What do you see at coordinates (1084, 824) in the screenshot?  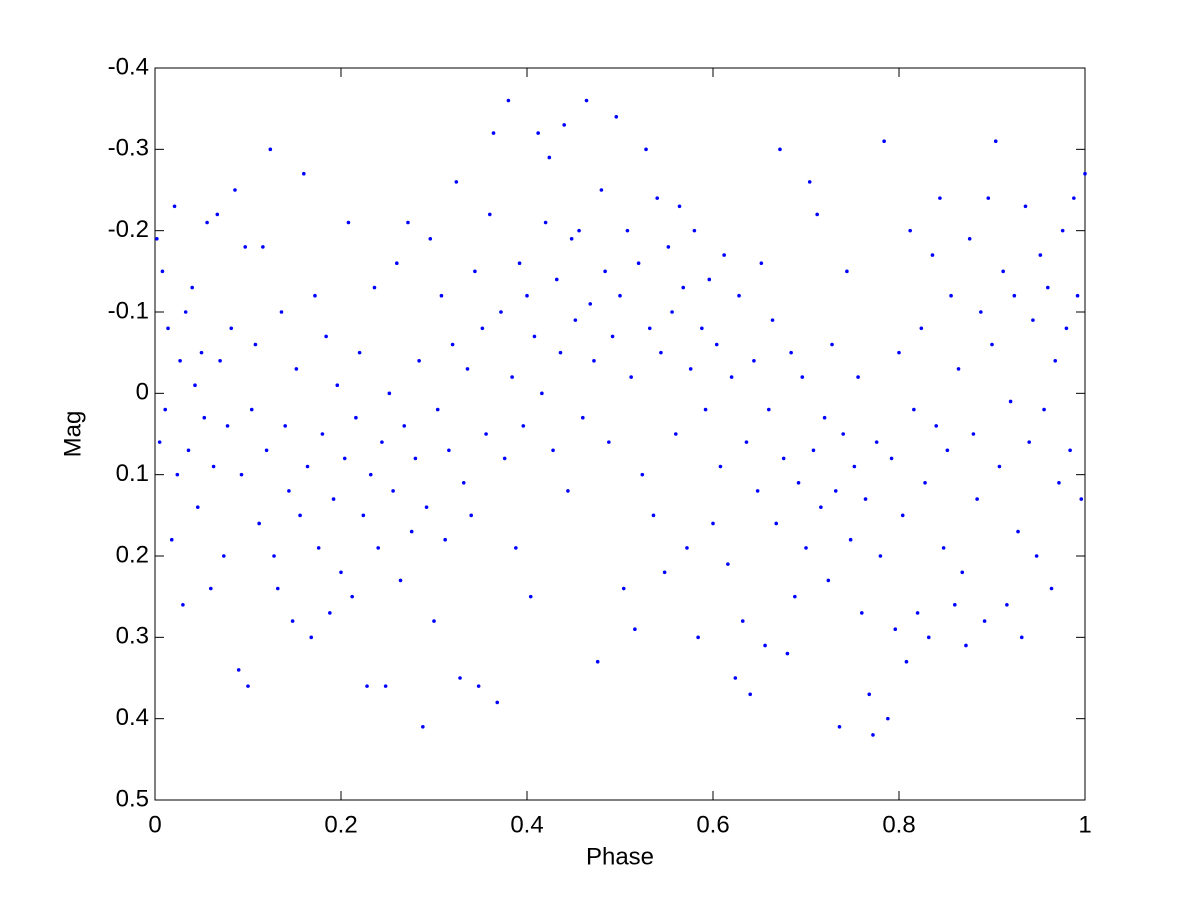 I see `x-tick-label: 1` at bounding box center [1084, 824].